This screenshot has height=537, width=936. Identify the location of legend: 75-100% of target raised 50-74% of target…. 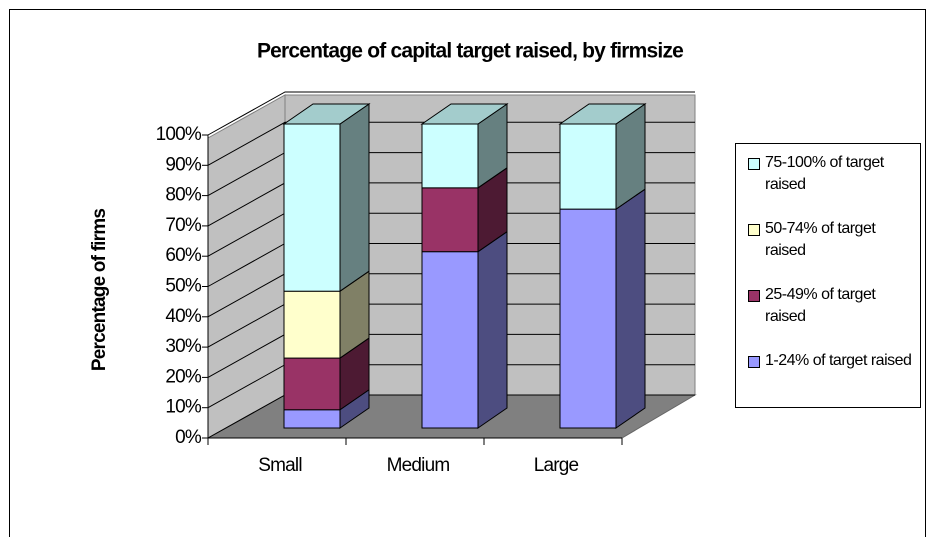
(828, 275).